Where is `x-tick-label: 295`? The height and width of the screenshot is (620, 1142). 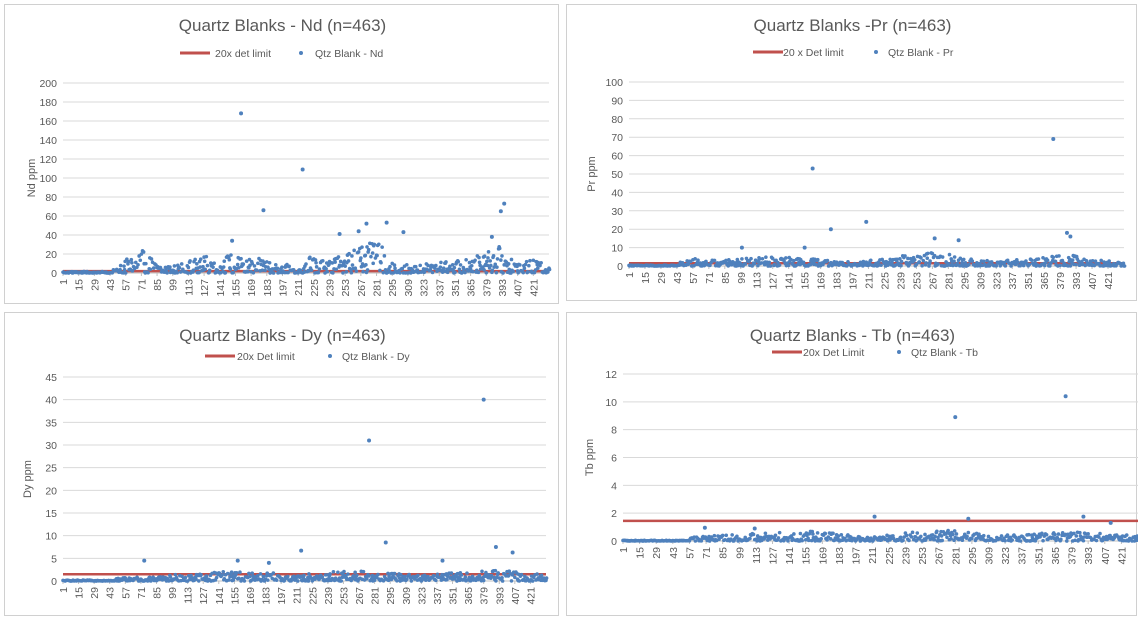 x-tick-label: 295 is located at coordinates (973, 556).